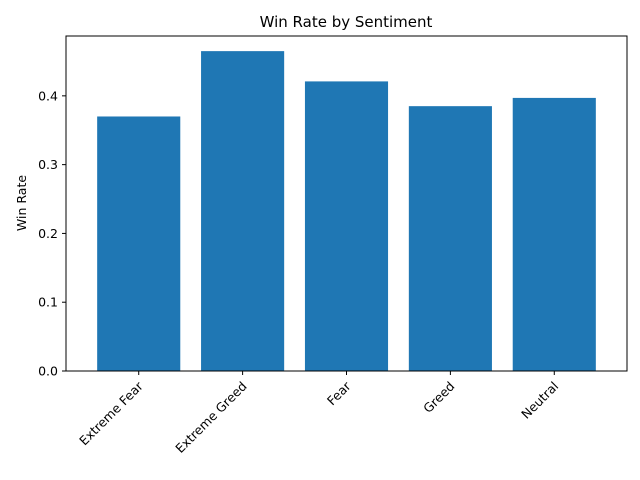 This screenshot has width=640, height=480. What do you see at coordinates (21, 203) in the screenshot?
I see `y-axis-label: Win Rate` at bounding box center [21, 203].